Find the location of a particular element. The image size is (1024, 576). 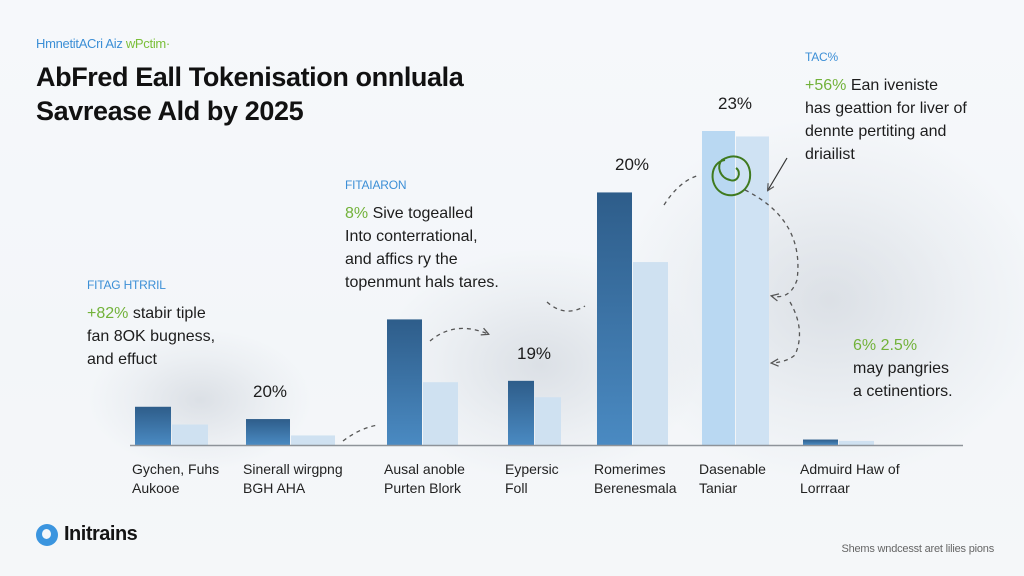

category-label: Ausal anoble Purten Blork is located at coordinates (424, 479).